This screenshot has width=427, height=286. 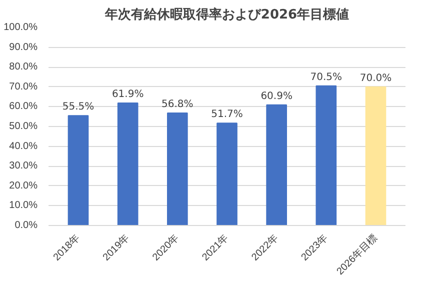 What do you see at coordinates (23, 67) in the screenshot?
I see `y-tick-label: 80.0%` at bounding box center [23, 67].